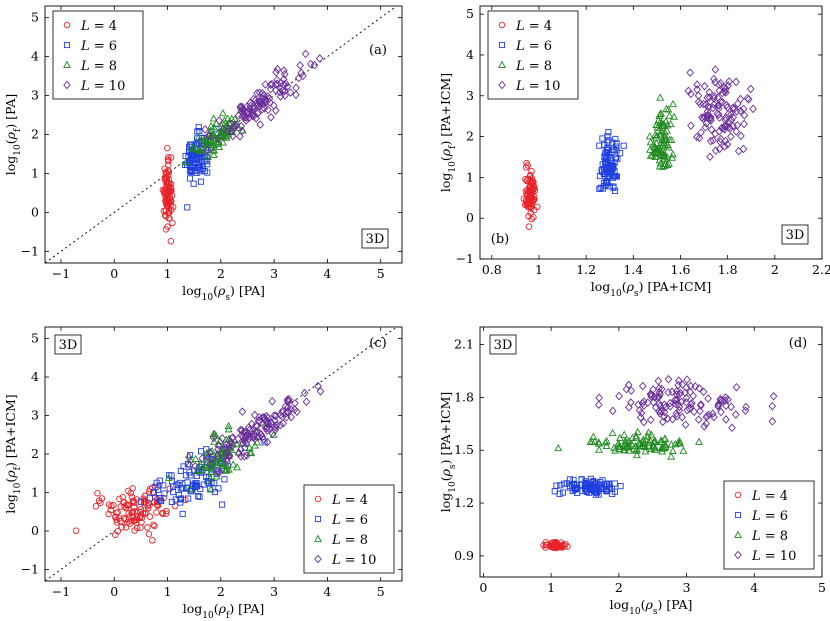 Image resolution: width=830 pixels, height=621 pixels. I want to click on x-tick-label: 0, so click(114, 591).